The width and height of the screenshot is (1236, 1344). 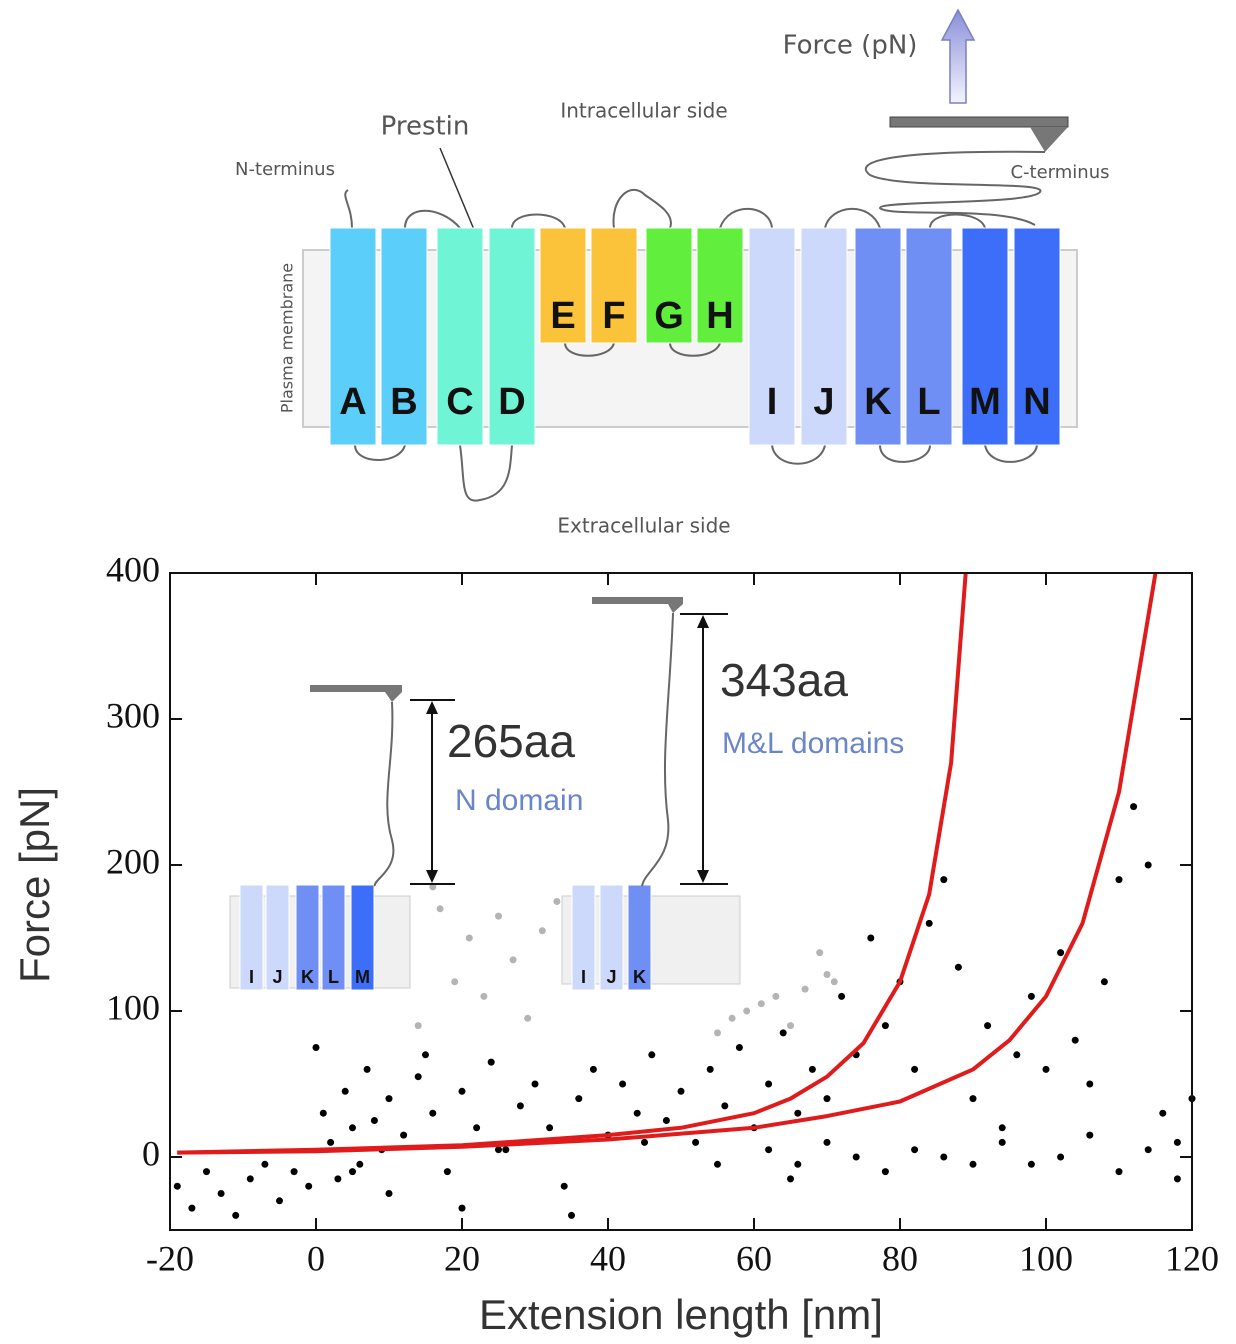 I want to click on helix-label: C, so click(x=459, y=402).